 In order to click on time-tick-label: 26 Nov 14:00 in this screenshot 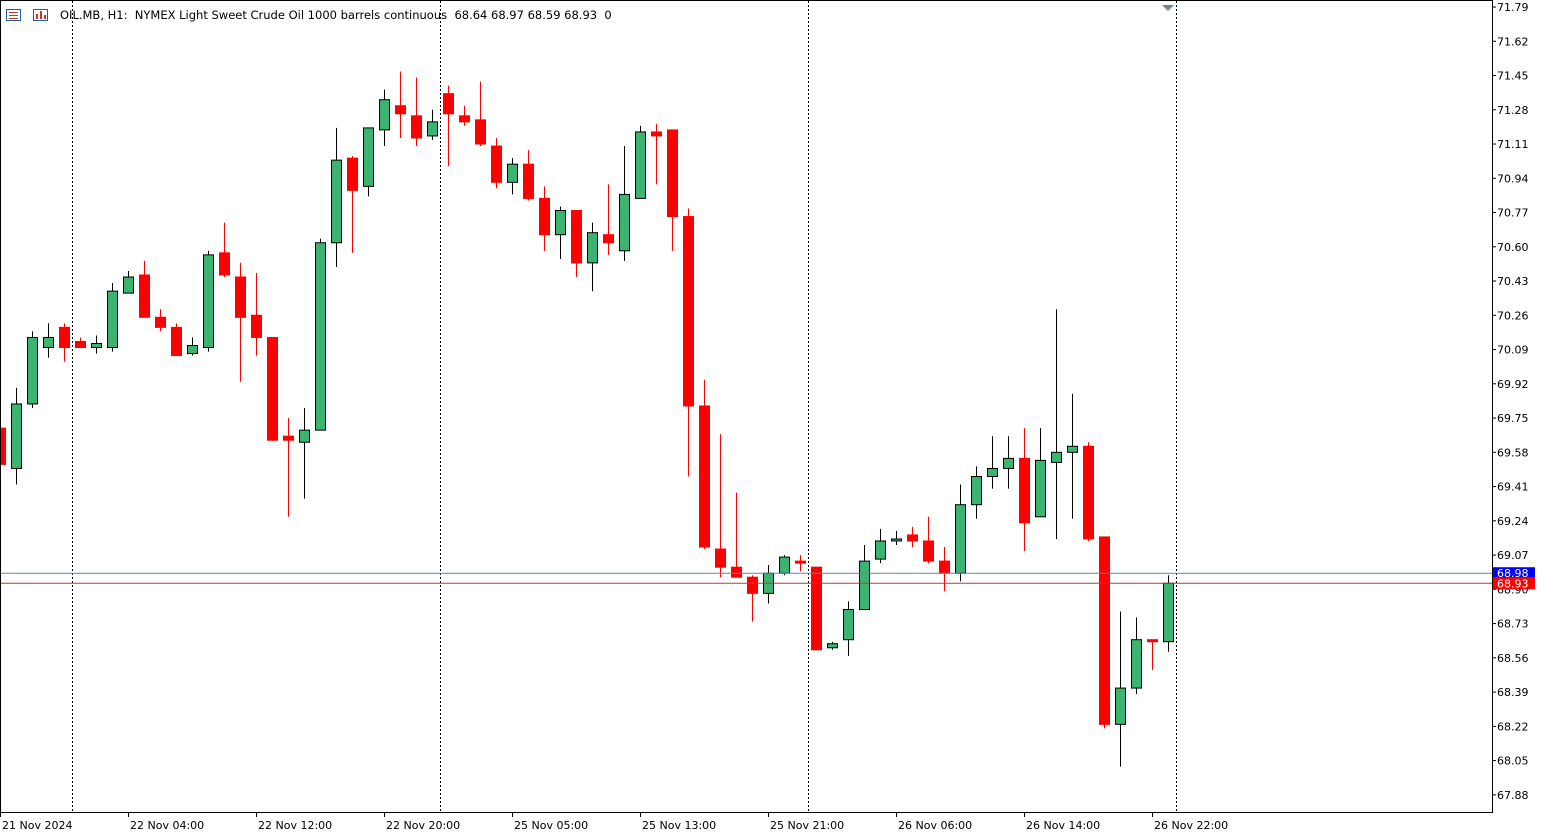, I will do `click(1063, 825)`.